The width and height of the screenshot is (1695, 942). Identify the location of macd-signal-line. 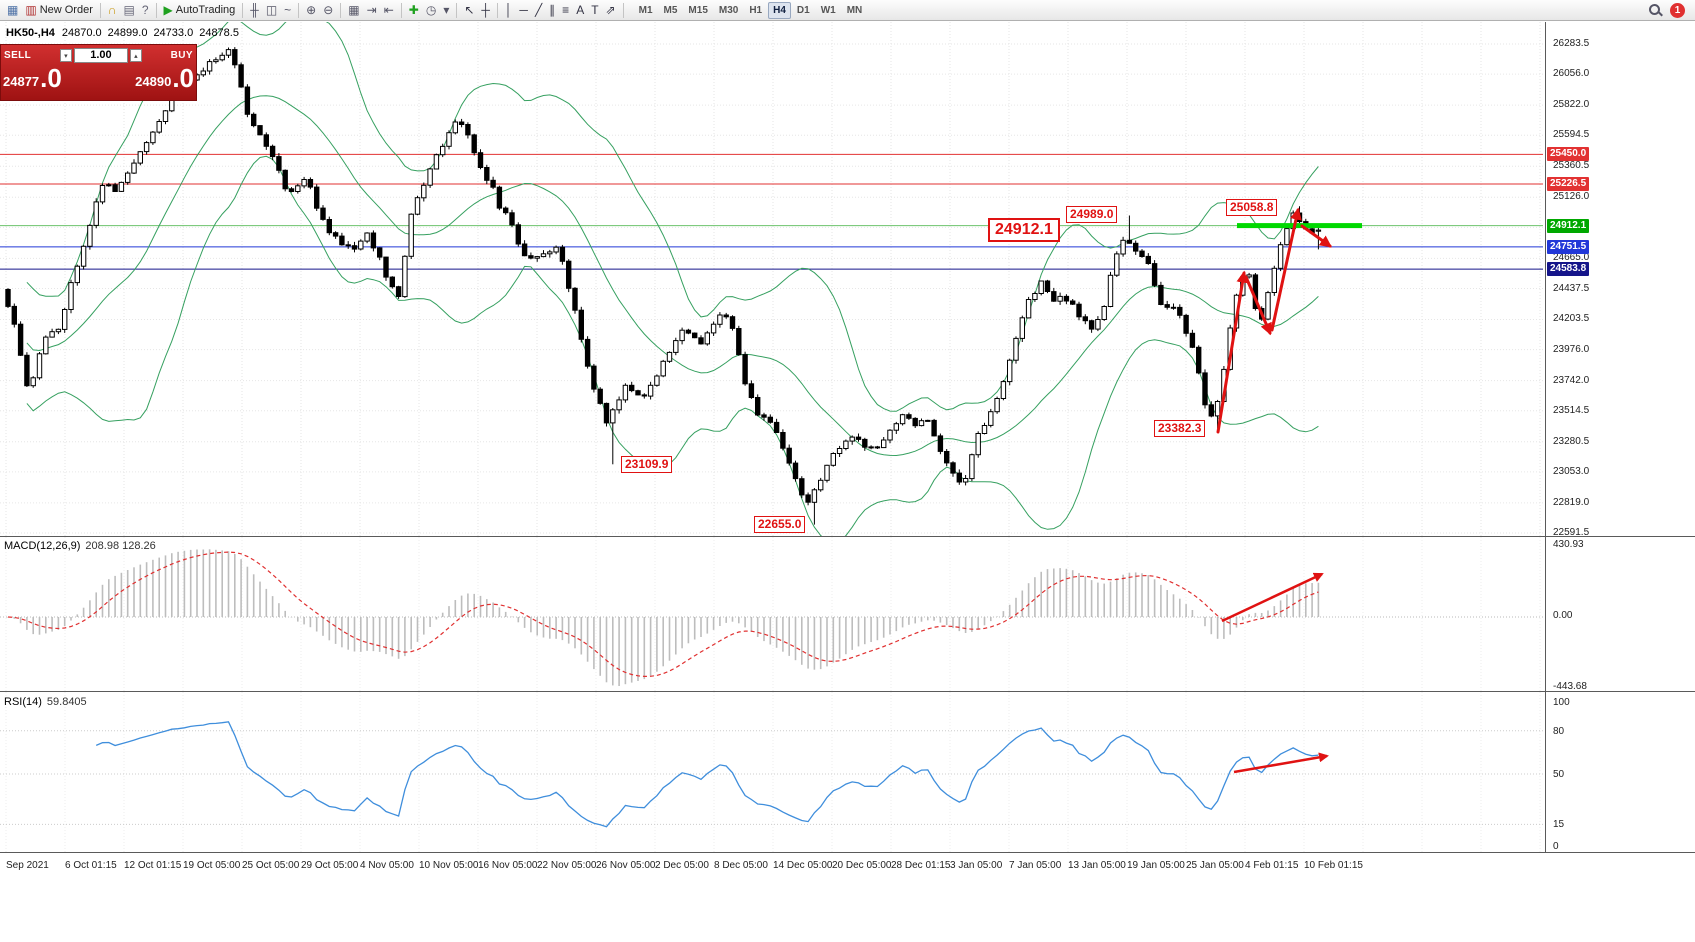
(663, 614).